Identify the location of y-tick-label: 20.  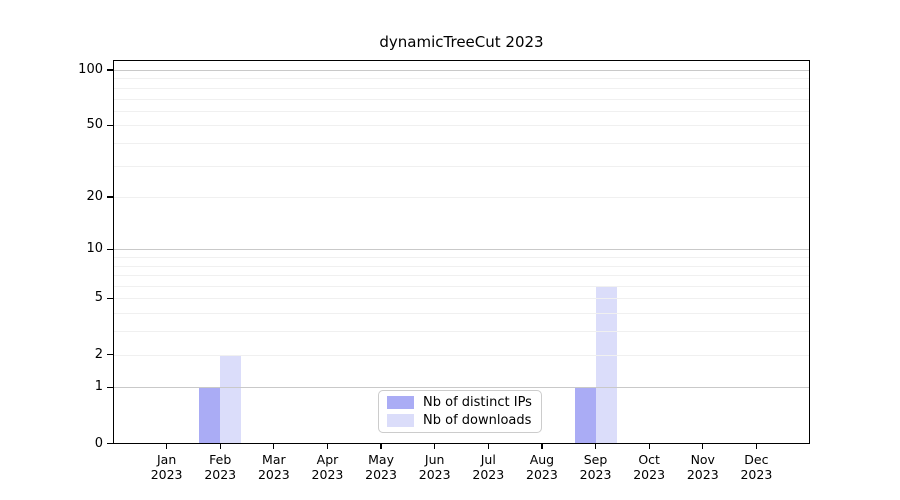
(94, 197).